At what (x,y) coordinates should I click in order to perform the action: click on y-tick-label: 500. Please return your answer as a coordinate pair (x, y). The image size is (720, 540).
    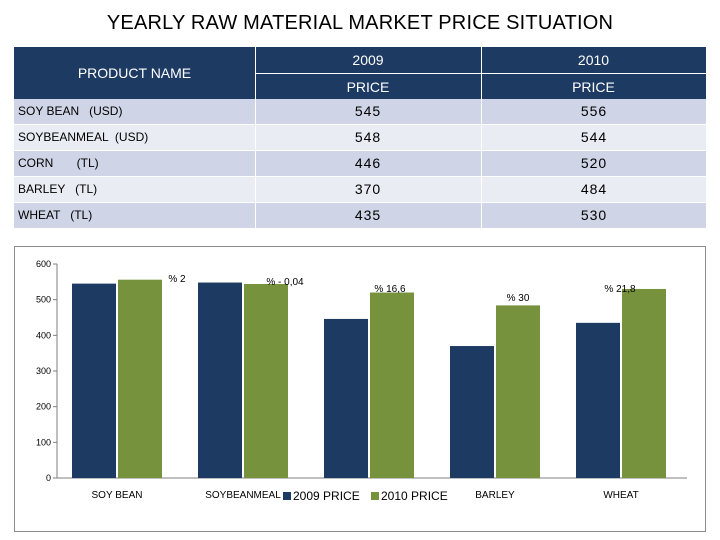
    Looking at the image, I should click on (43, 300).